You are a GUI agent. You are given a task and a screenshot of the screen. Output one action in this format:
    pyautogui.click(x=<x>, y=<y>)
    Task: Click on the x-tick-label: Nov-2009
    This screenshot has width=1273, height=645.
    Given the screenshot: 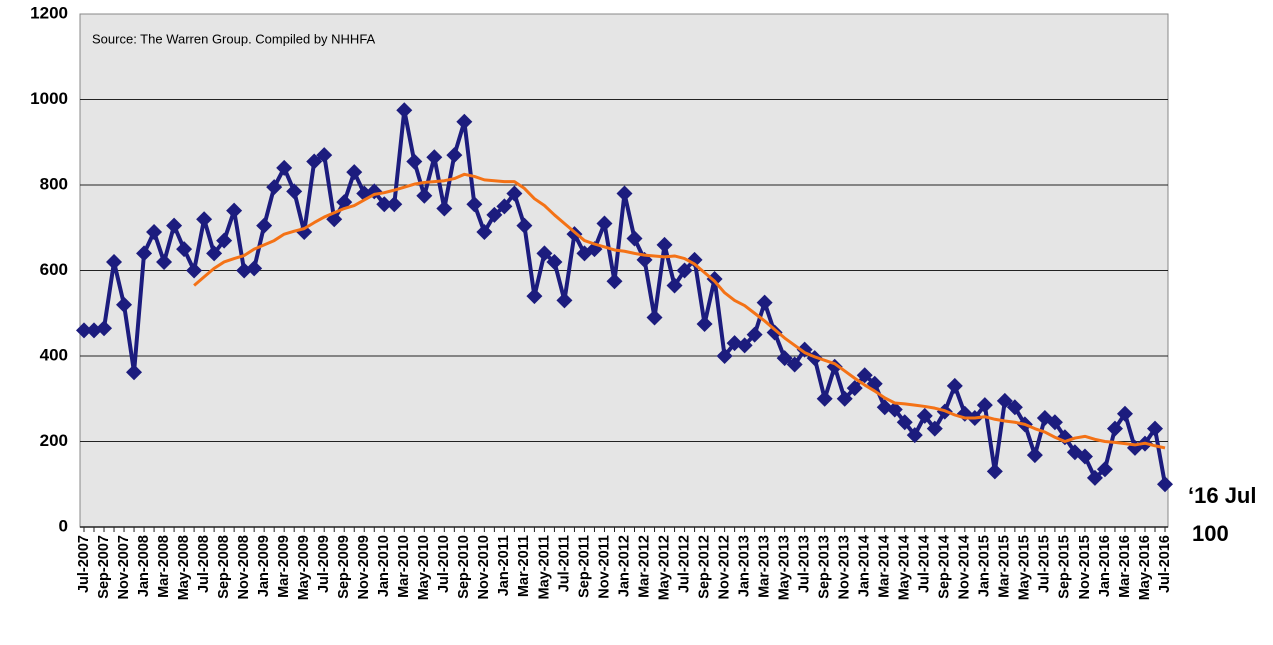 What is the action you would take?
    pyautogui.click(x=364, y=567)
    